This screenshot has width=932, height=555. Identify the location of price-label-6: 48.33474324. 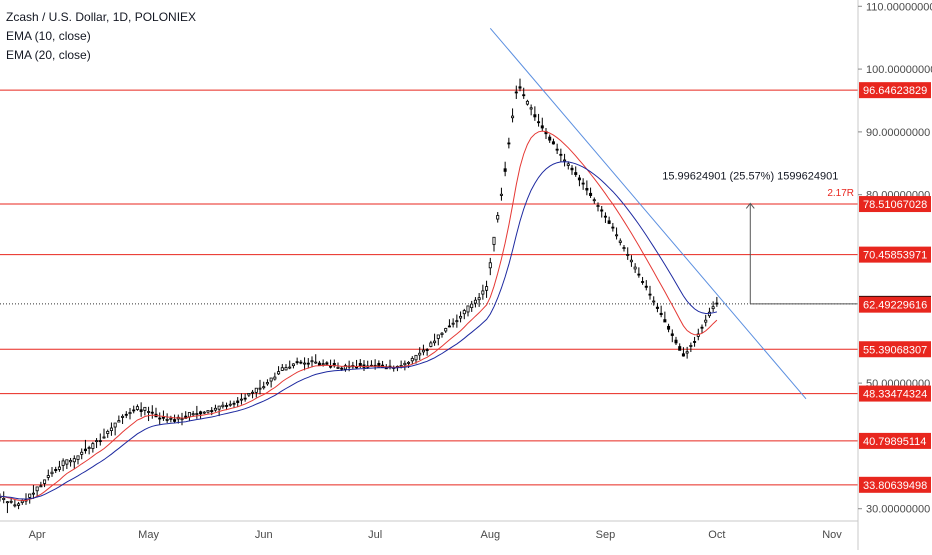
(895, 395).